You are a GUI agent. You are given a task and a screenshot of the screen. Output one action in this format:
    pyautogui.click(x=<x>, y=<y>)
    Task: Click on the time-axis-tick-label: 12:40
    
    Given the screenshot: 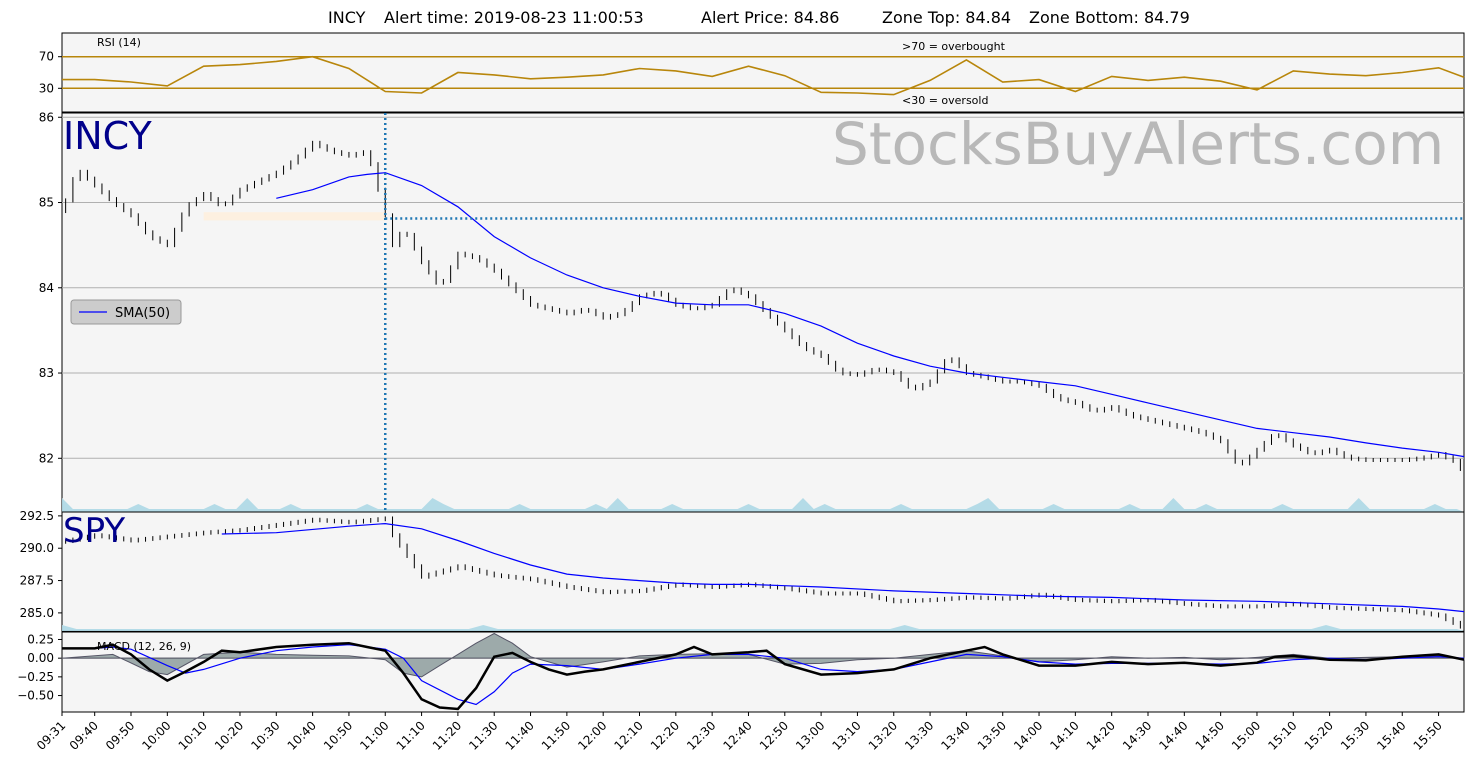 What is the action you would take?
    pyautogui.click(x=737, y=735)
    